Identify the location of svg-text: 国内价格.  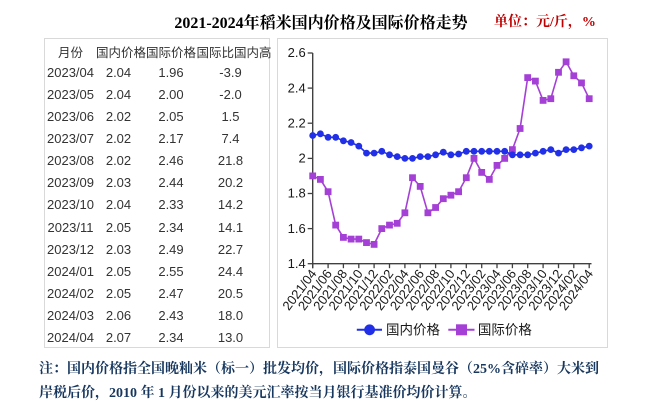
(413, 330).